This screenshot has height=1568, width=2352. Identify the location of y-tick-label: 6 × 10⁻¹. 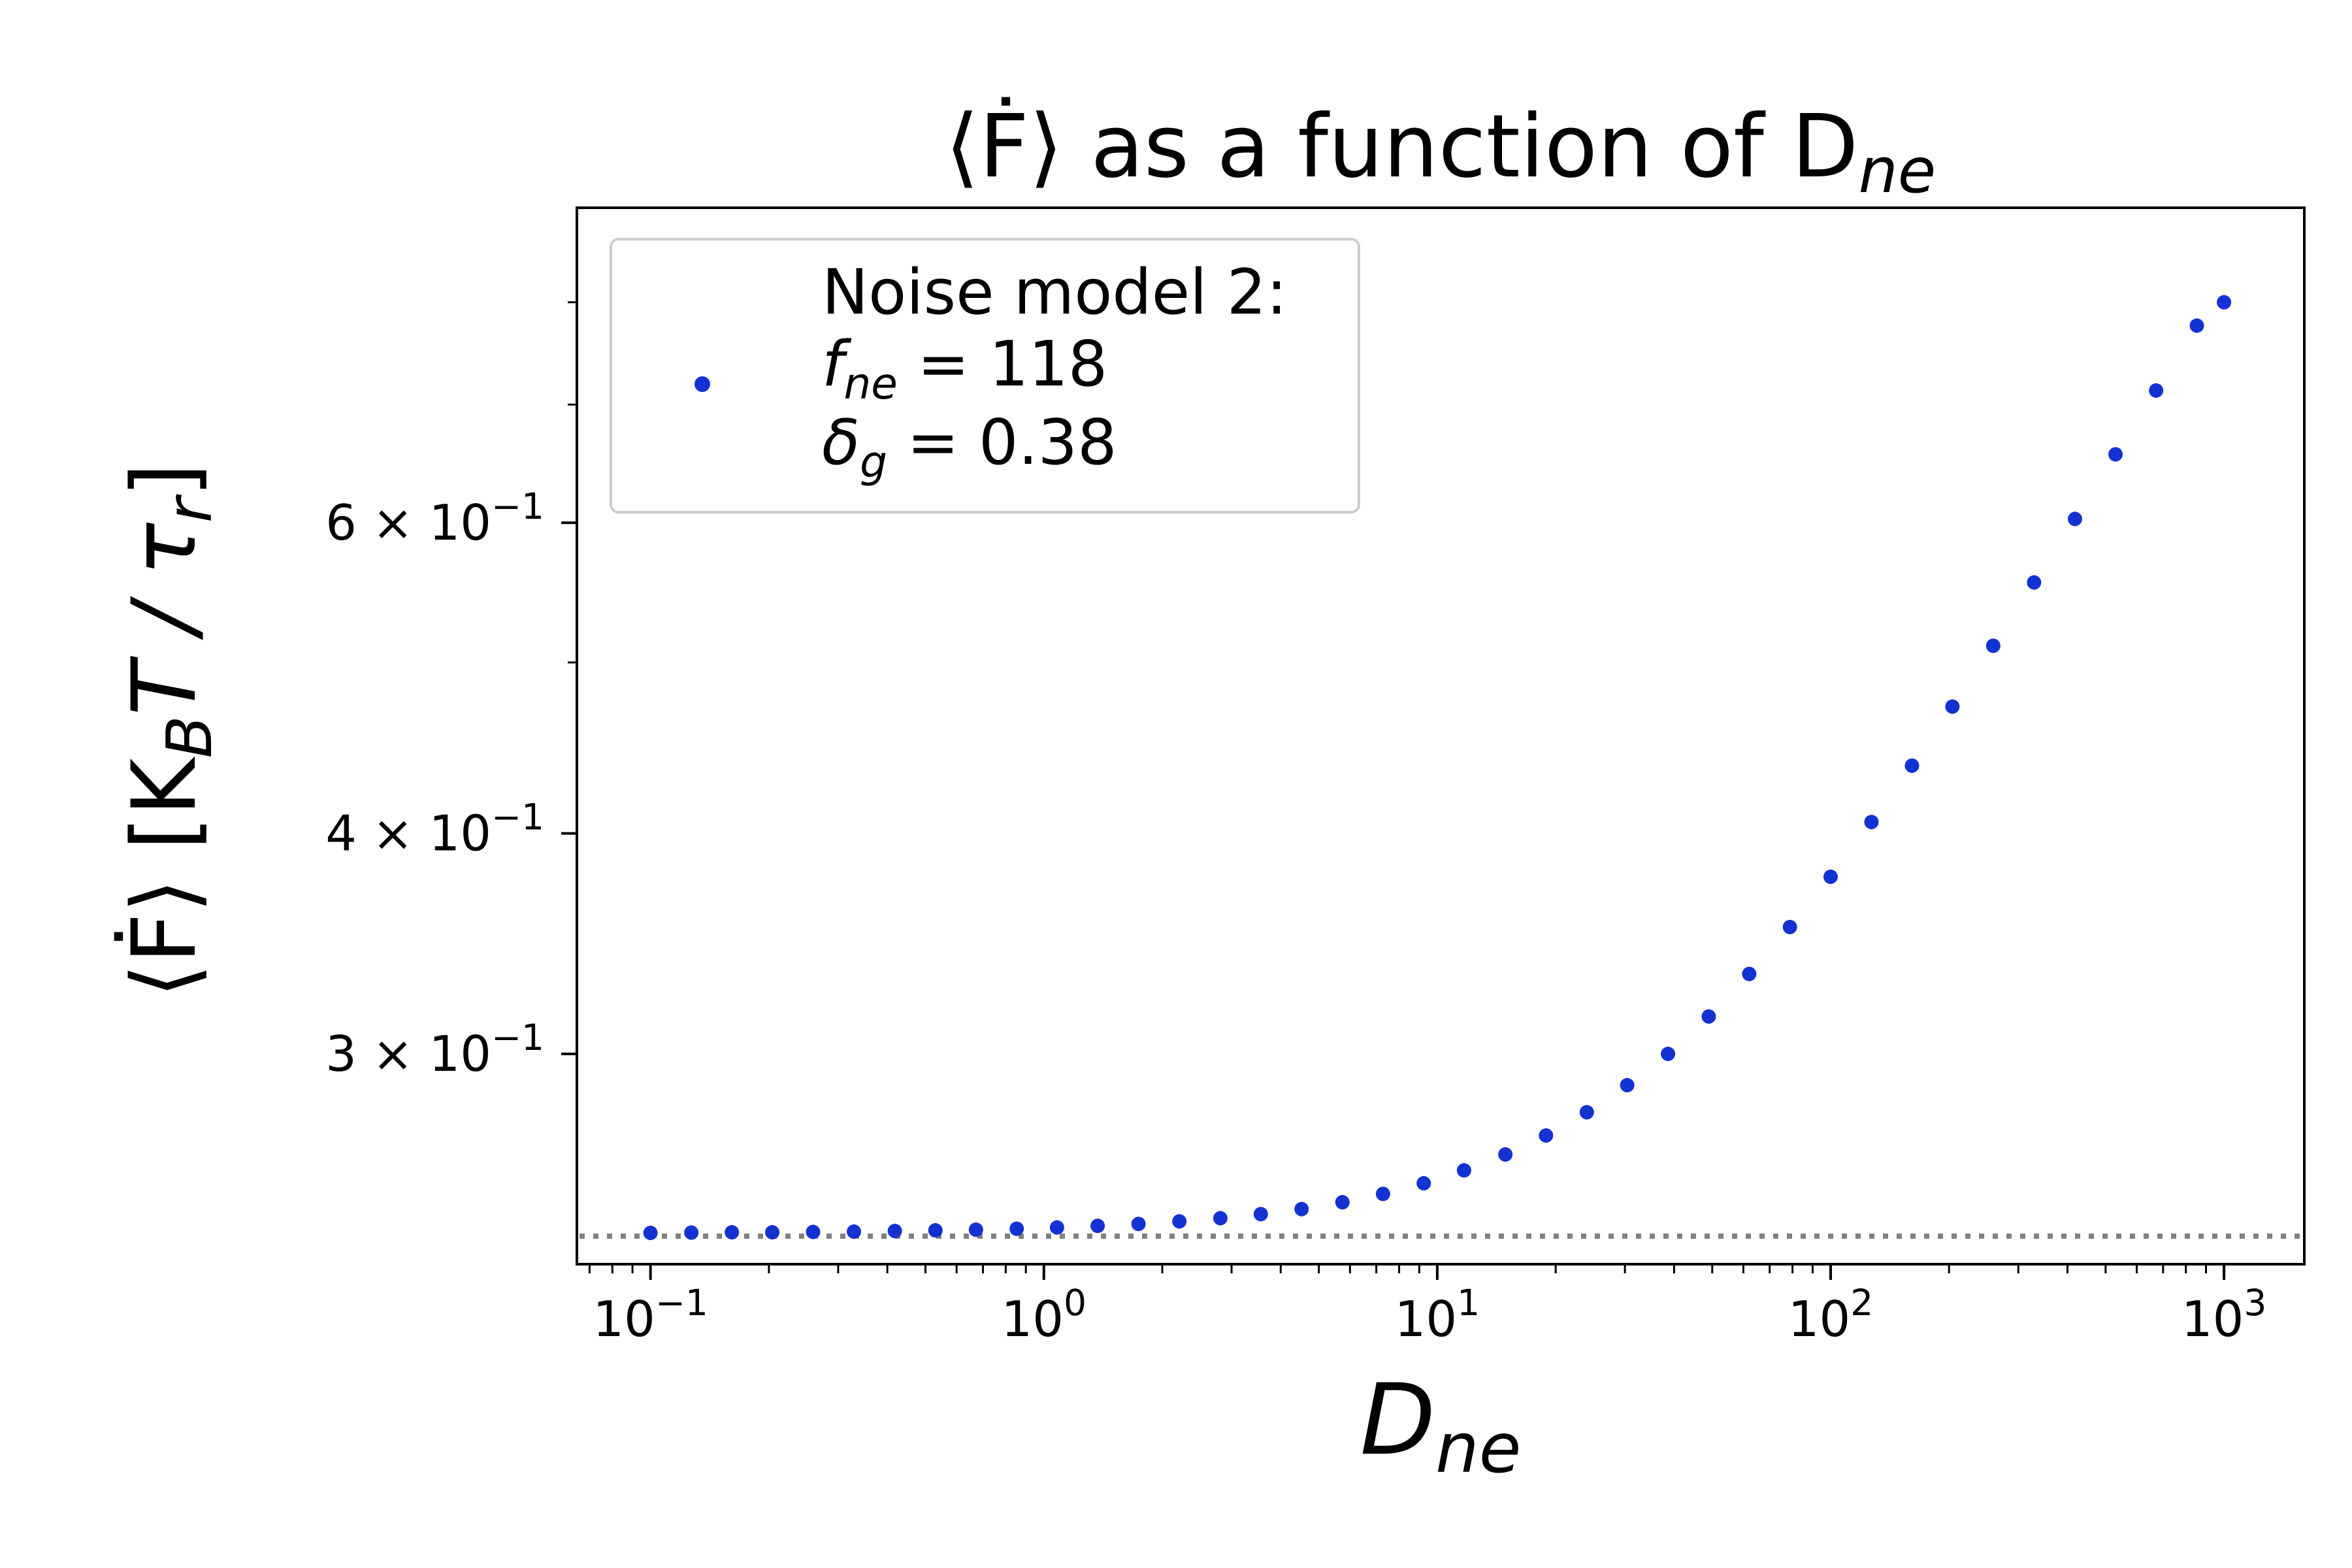
(434, 518).